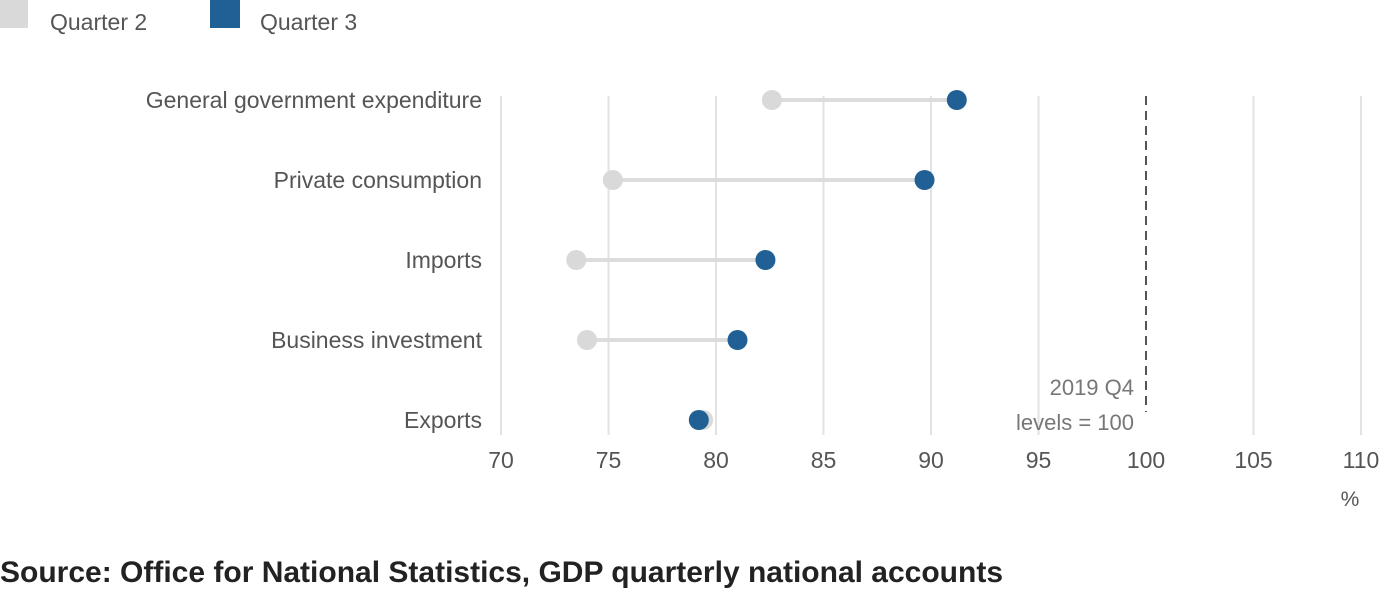 Image resolution: width=1381 pixels, height=595 pixels. What do you see at coordinates (1075, 422) in the screenshot?
I see `reference-label-line2: levels = 100` at bounding box center [1075, 422].